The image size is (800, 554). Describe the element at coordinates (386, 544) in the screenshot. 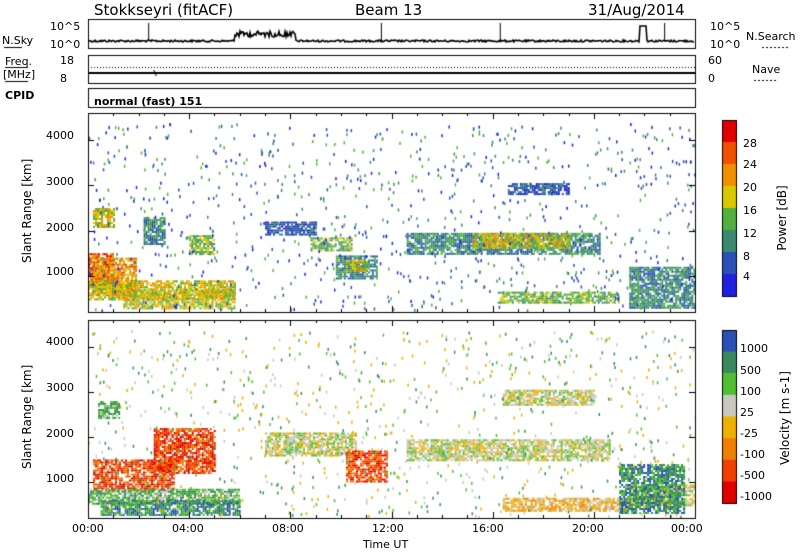

I see `xaxis-label: Time UT` at that location.